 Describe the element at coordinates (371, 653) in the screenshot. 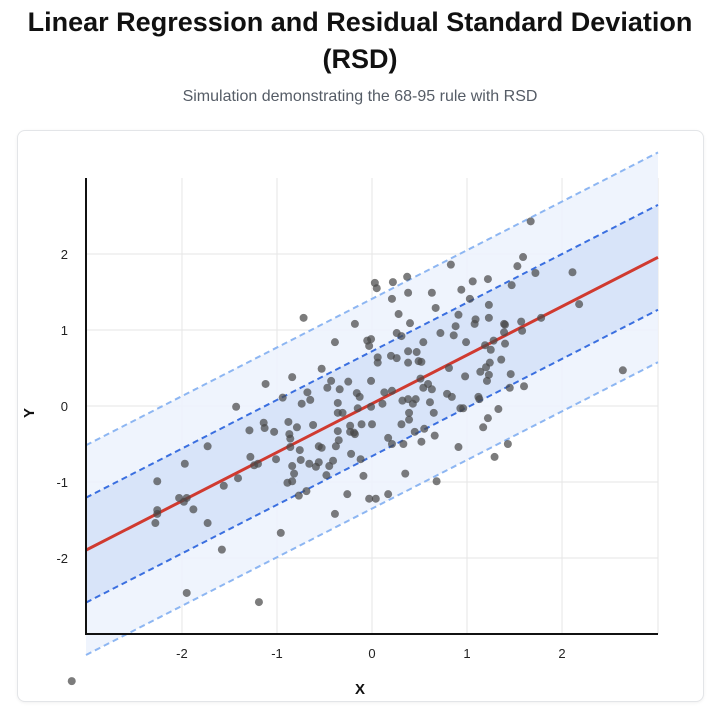

I see `x-tick-label: 0` at that location.